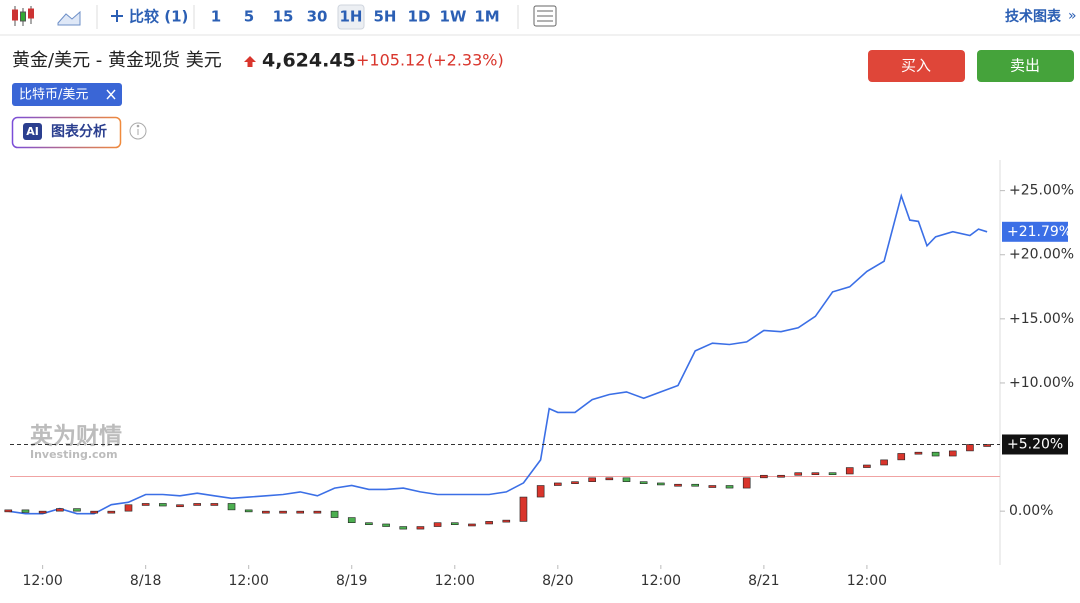 The height and width of the screenshot is (603, 1080). Describe the element at coordinates (351, 17) in the screenshot. I see `interval-button: 1H` at that location.